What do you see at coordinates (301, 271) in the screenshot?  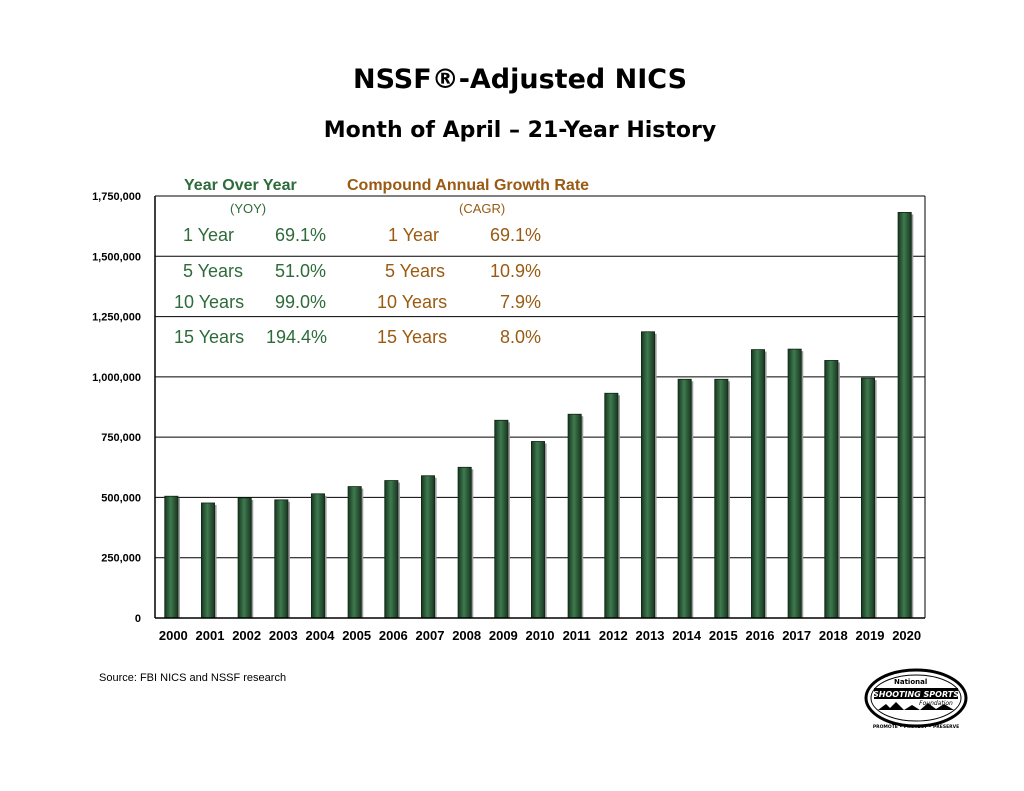 I see `yoy-row-value: 51.0%` at bounding box center [301, 271].